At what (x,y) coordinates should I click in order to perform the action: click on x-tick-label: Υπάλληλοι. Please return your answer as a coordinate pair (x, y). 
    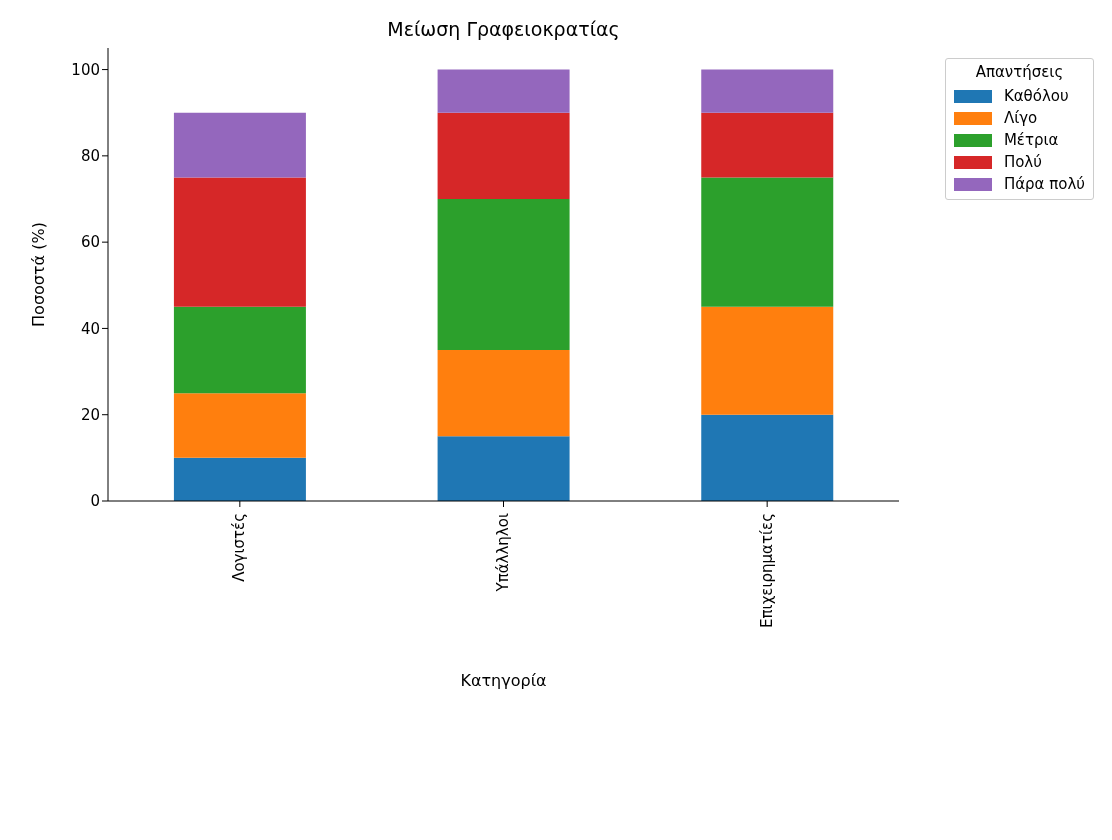
    Looking at the image, I should click on (503, 553).